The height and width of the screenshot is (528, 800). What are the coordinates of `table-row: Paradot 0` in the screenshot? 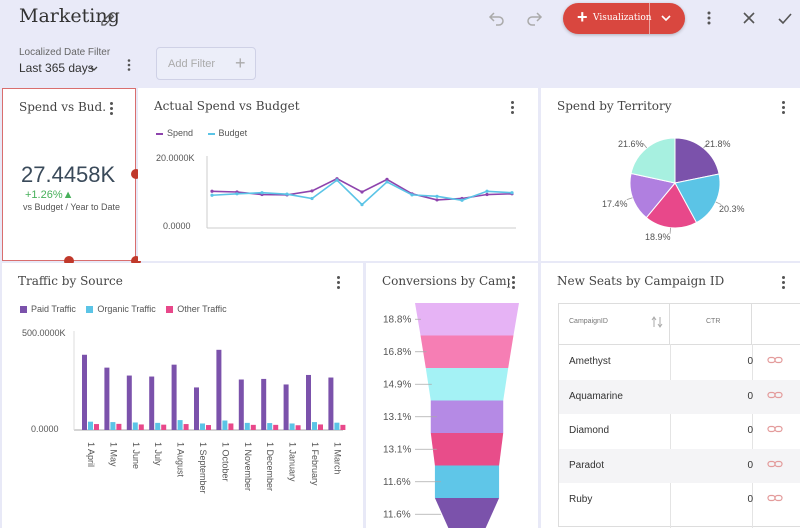 It's located at (679, 465).